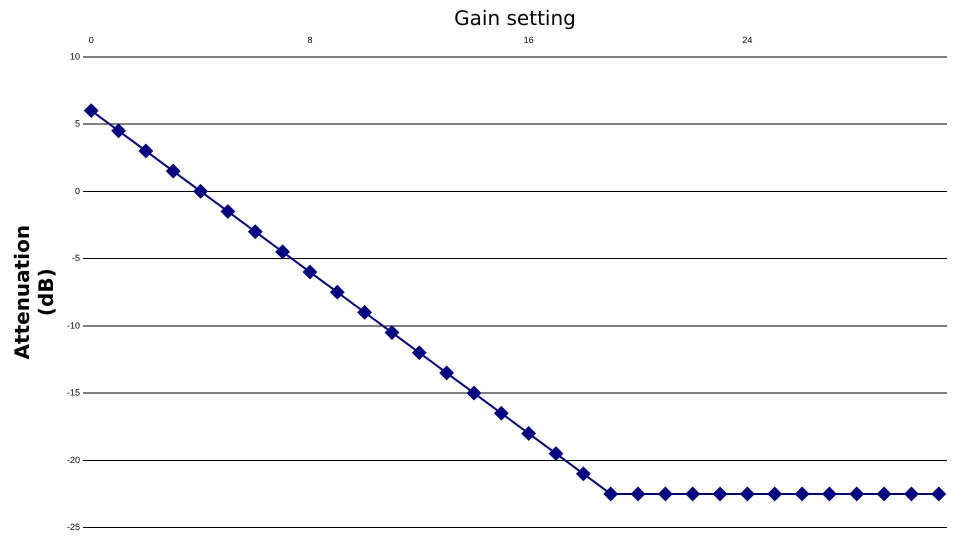  What do you see at coordinates (91, 39) in the screenshot?
I see `x-tick-label: 0` at bounding box center [91, 39].